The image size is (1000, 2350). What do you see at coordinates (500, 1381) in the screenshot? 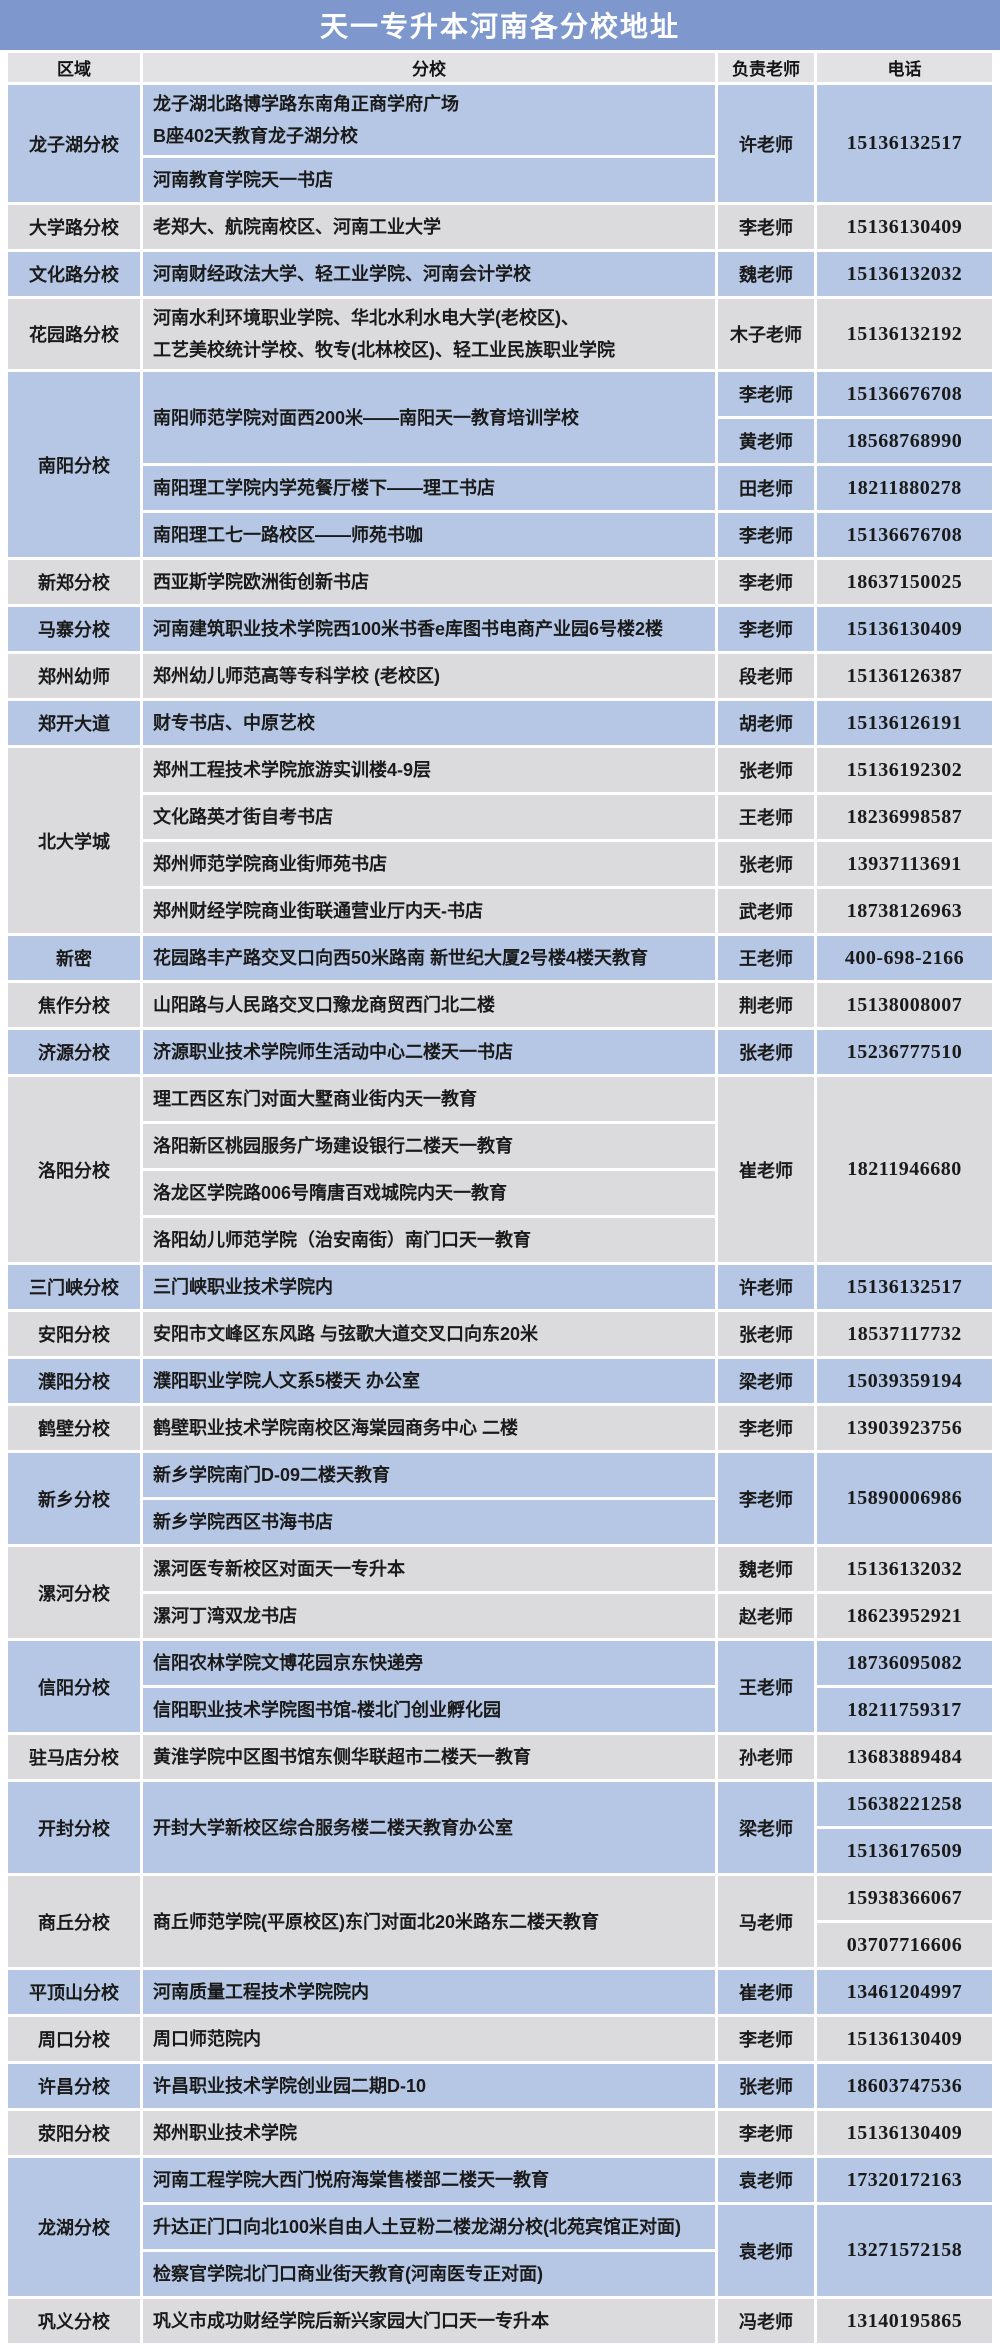
I see `table-row: 濮阳分校 濮阳职业学院人文系5楼天 办公室 梁老师 15039359194` at bounding box center [500, 1381].